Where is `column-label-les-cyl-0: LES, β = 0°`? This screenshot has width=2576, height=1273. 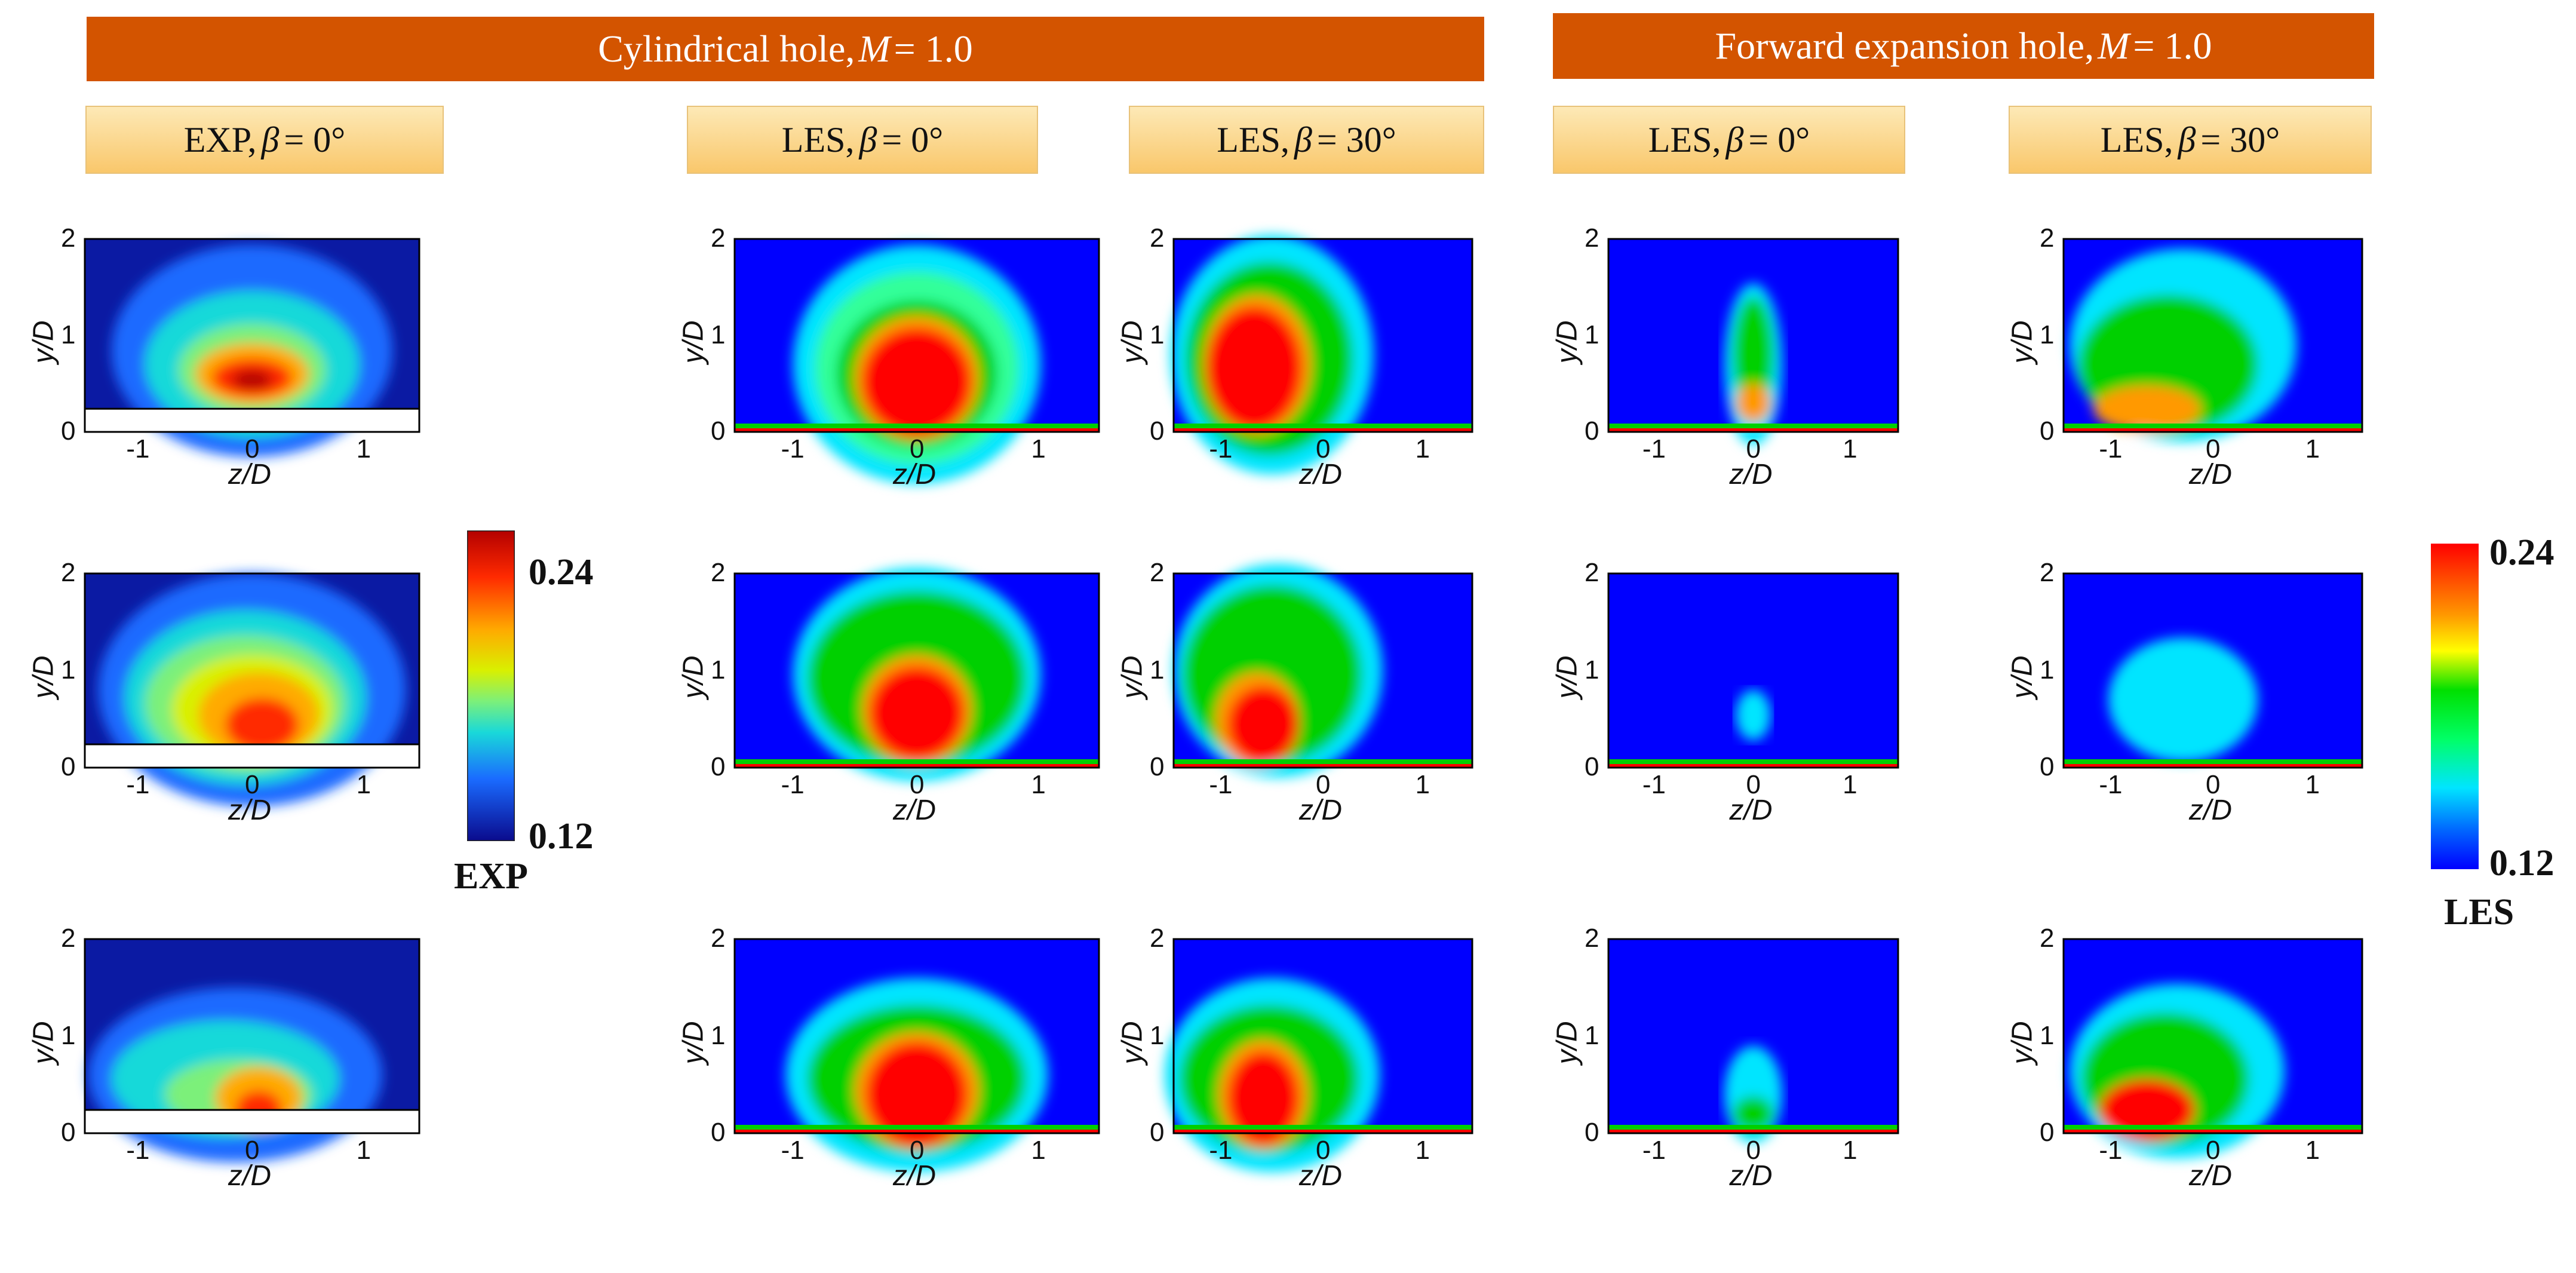 column-label-les-cyl-0: LES, β = 0° is located at coordinates (862, 140).